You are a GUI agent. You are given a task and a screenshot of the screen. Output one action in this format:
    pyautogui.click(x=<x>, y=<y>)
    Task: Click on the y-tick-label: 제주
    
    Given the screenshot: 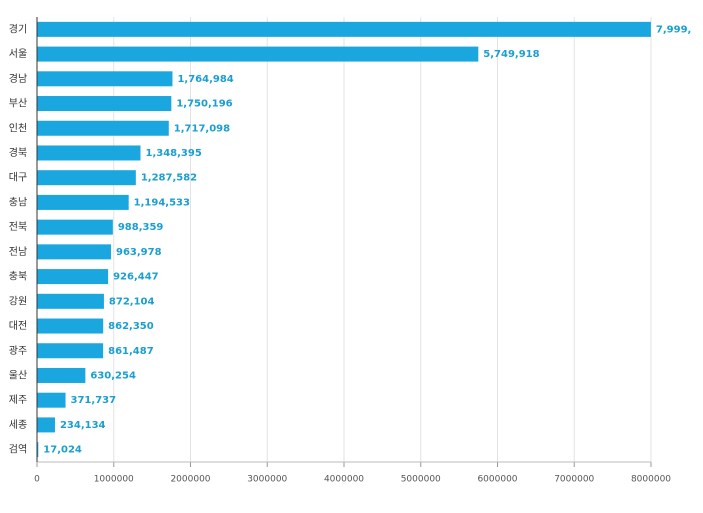 What is the action you would take?
    pyautogui.click(x=18, y=400)
    